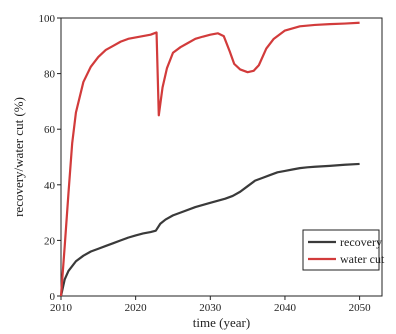  What do you see at coordinates (18, 157) in the screenshot?
I see `y-axis-title: recovery/water cut (%)` at bounding box center [18, 157].